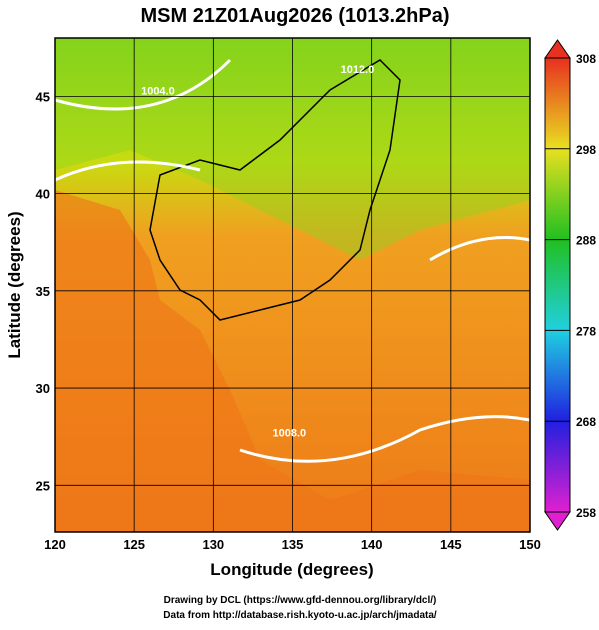 This screenshot has height=630, width=599. I want to click on x-tick-label: 135, so click(293, 544).